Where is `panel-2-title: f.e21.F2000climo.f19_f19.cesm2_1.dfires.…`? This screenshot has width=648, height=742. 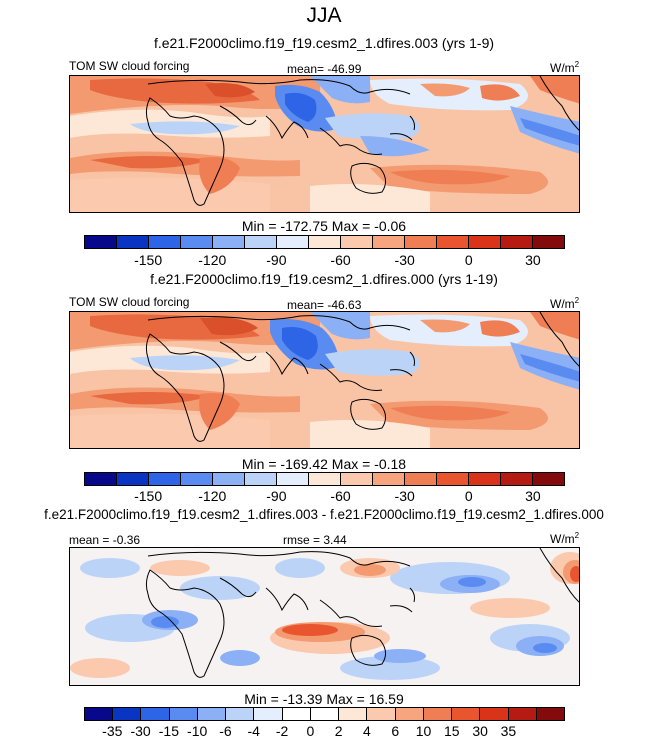
panel-2-title: f.e21.F2000climo.f19_f19.cesm2_1.dfires.… is located at coordinates (324, 279).